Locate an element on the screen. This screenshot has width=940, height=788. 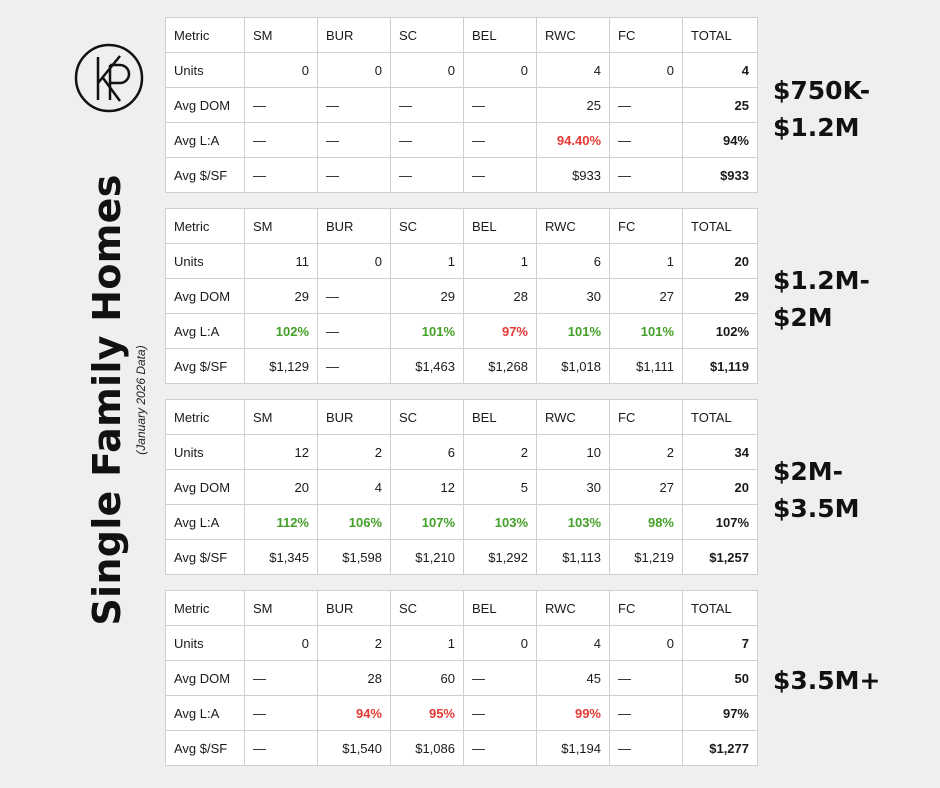
table-cell: 102% is located at coordinates (281, 331).